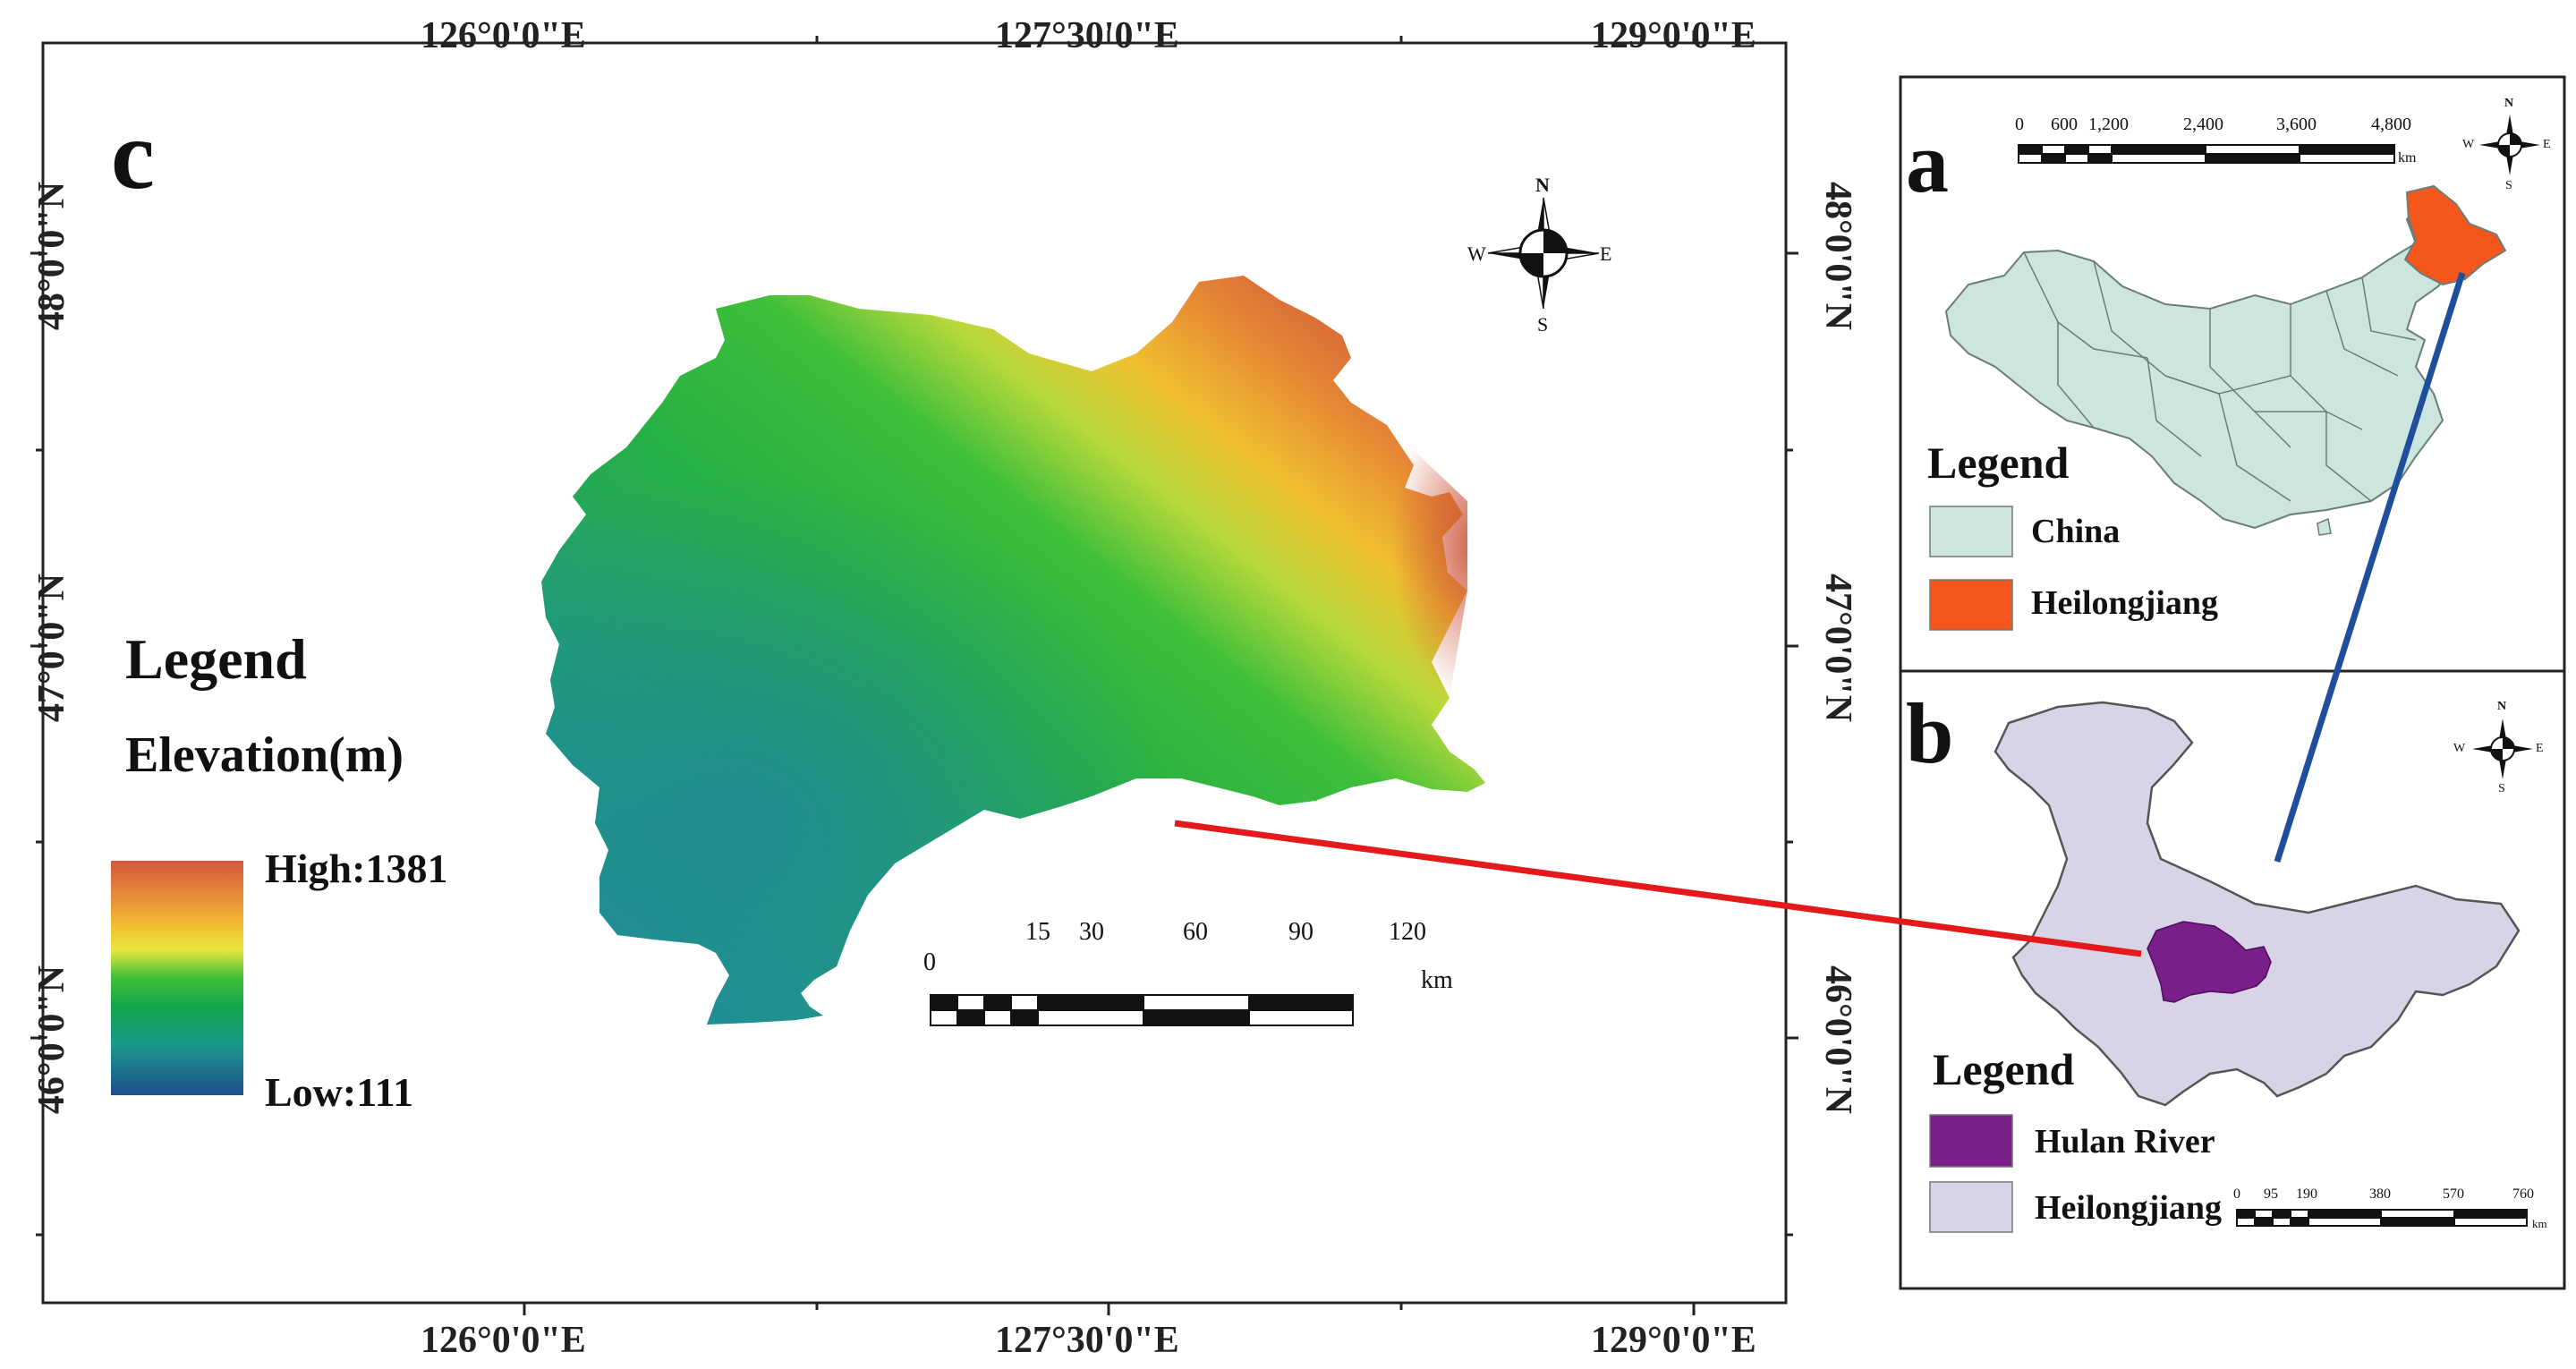  I want to click on panel-a-scale-unit: km, so click(2407, 158).